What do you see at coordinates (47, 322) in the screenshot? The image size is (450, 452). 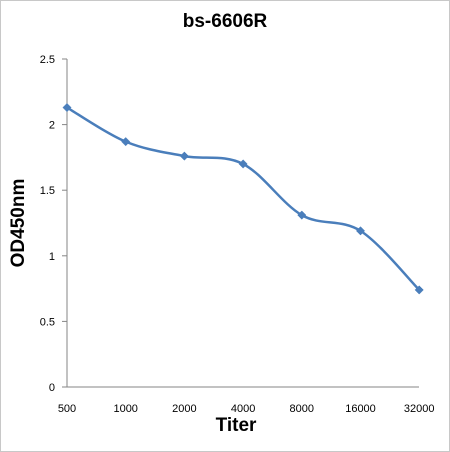 I see `y-tick-label: 0.5` at bounding box center [47, 322].